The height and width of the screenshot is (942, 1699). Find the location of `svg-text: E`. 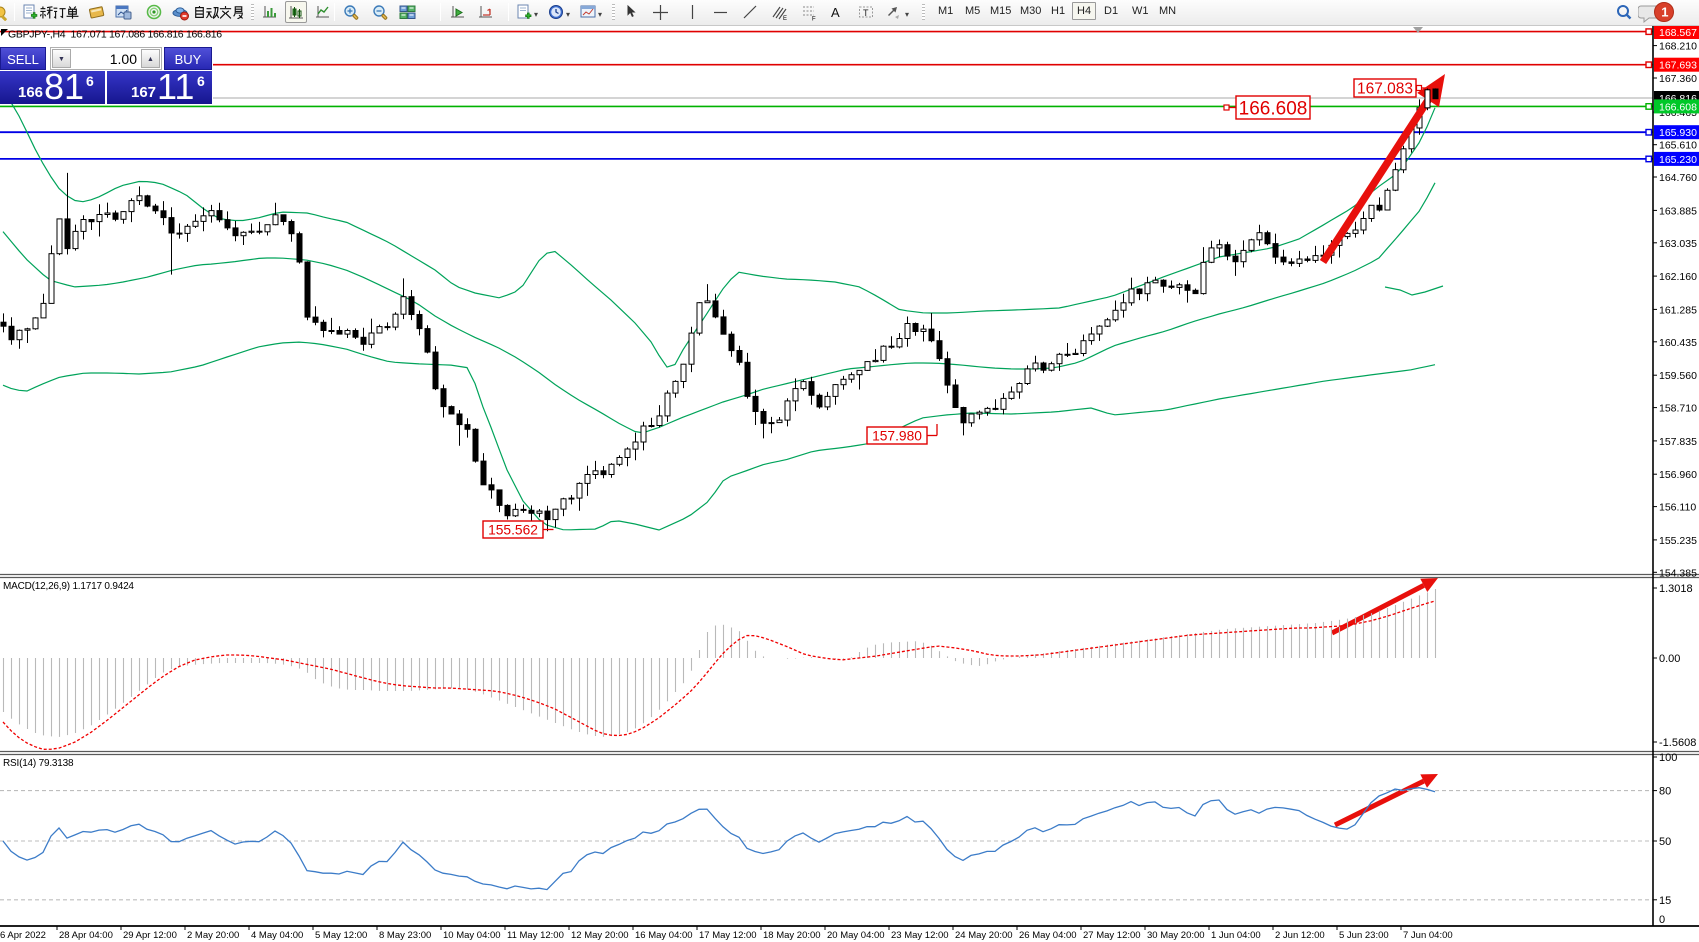

svg-text: E is located at coordinates (785, 18).